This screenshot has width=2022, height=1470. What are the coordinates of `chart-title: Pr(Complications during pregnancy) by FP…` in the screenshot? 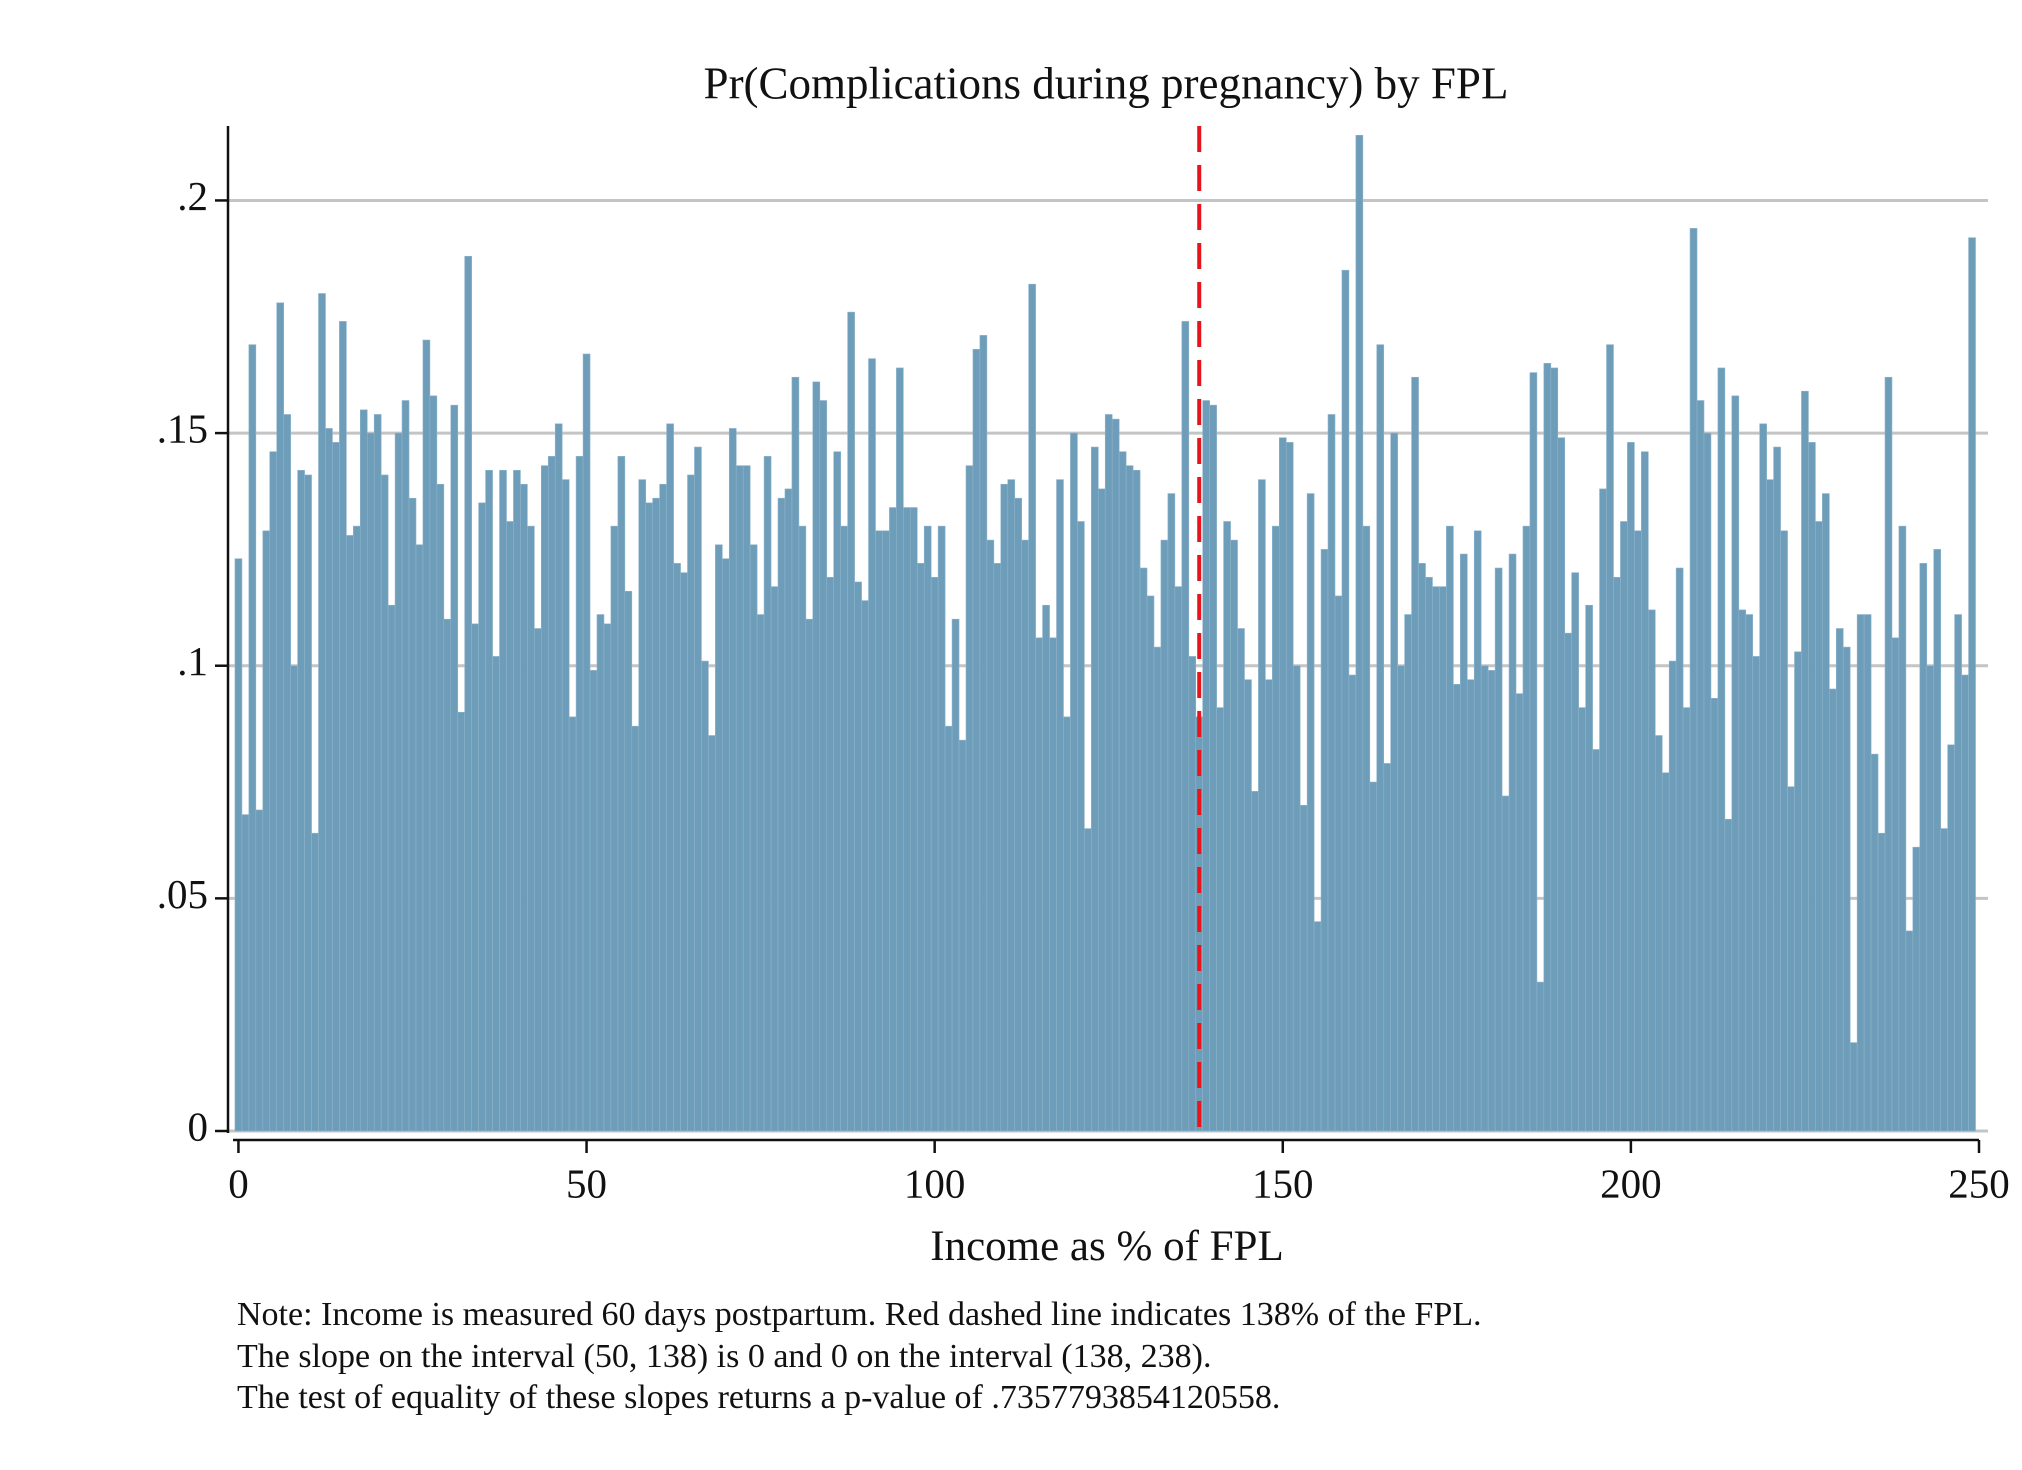 It's located at (1106, 83).